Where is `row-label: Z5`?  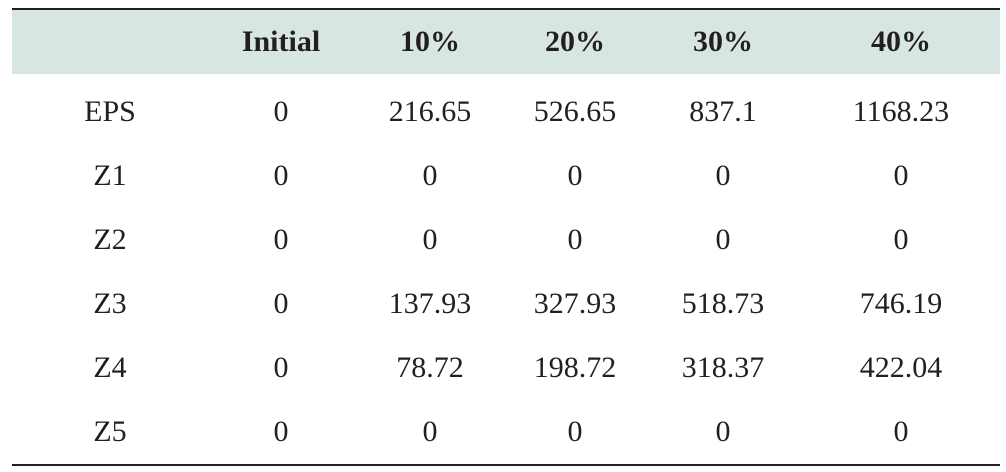 row-label: Z5 is located at coordinates (110, 431).